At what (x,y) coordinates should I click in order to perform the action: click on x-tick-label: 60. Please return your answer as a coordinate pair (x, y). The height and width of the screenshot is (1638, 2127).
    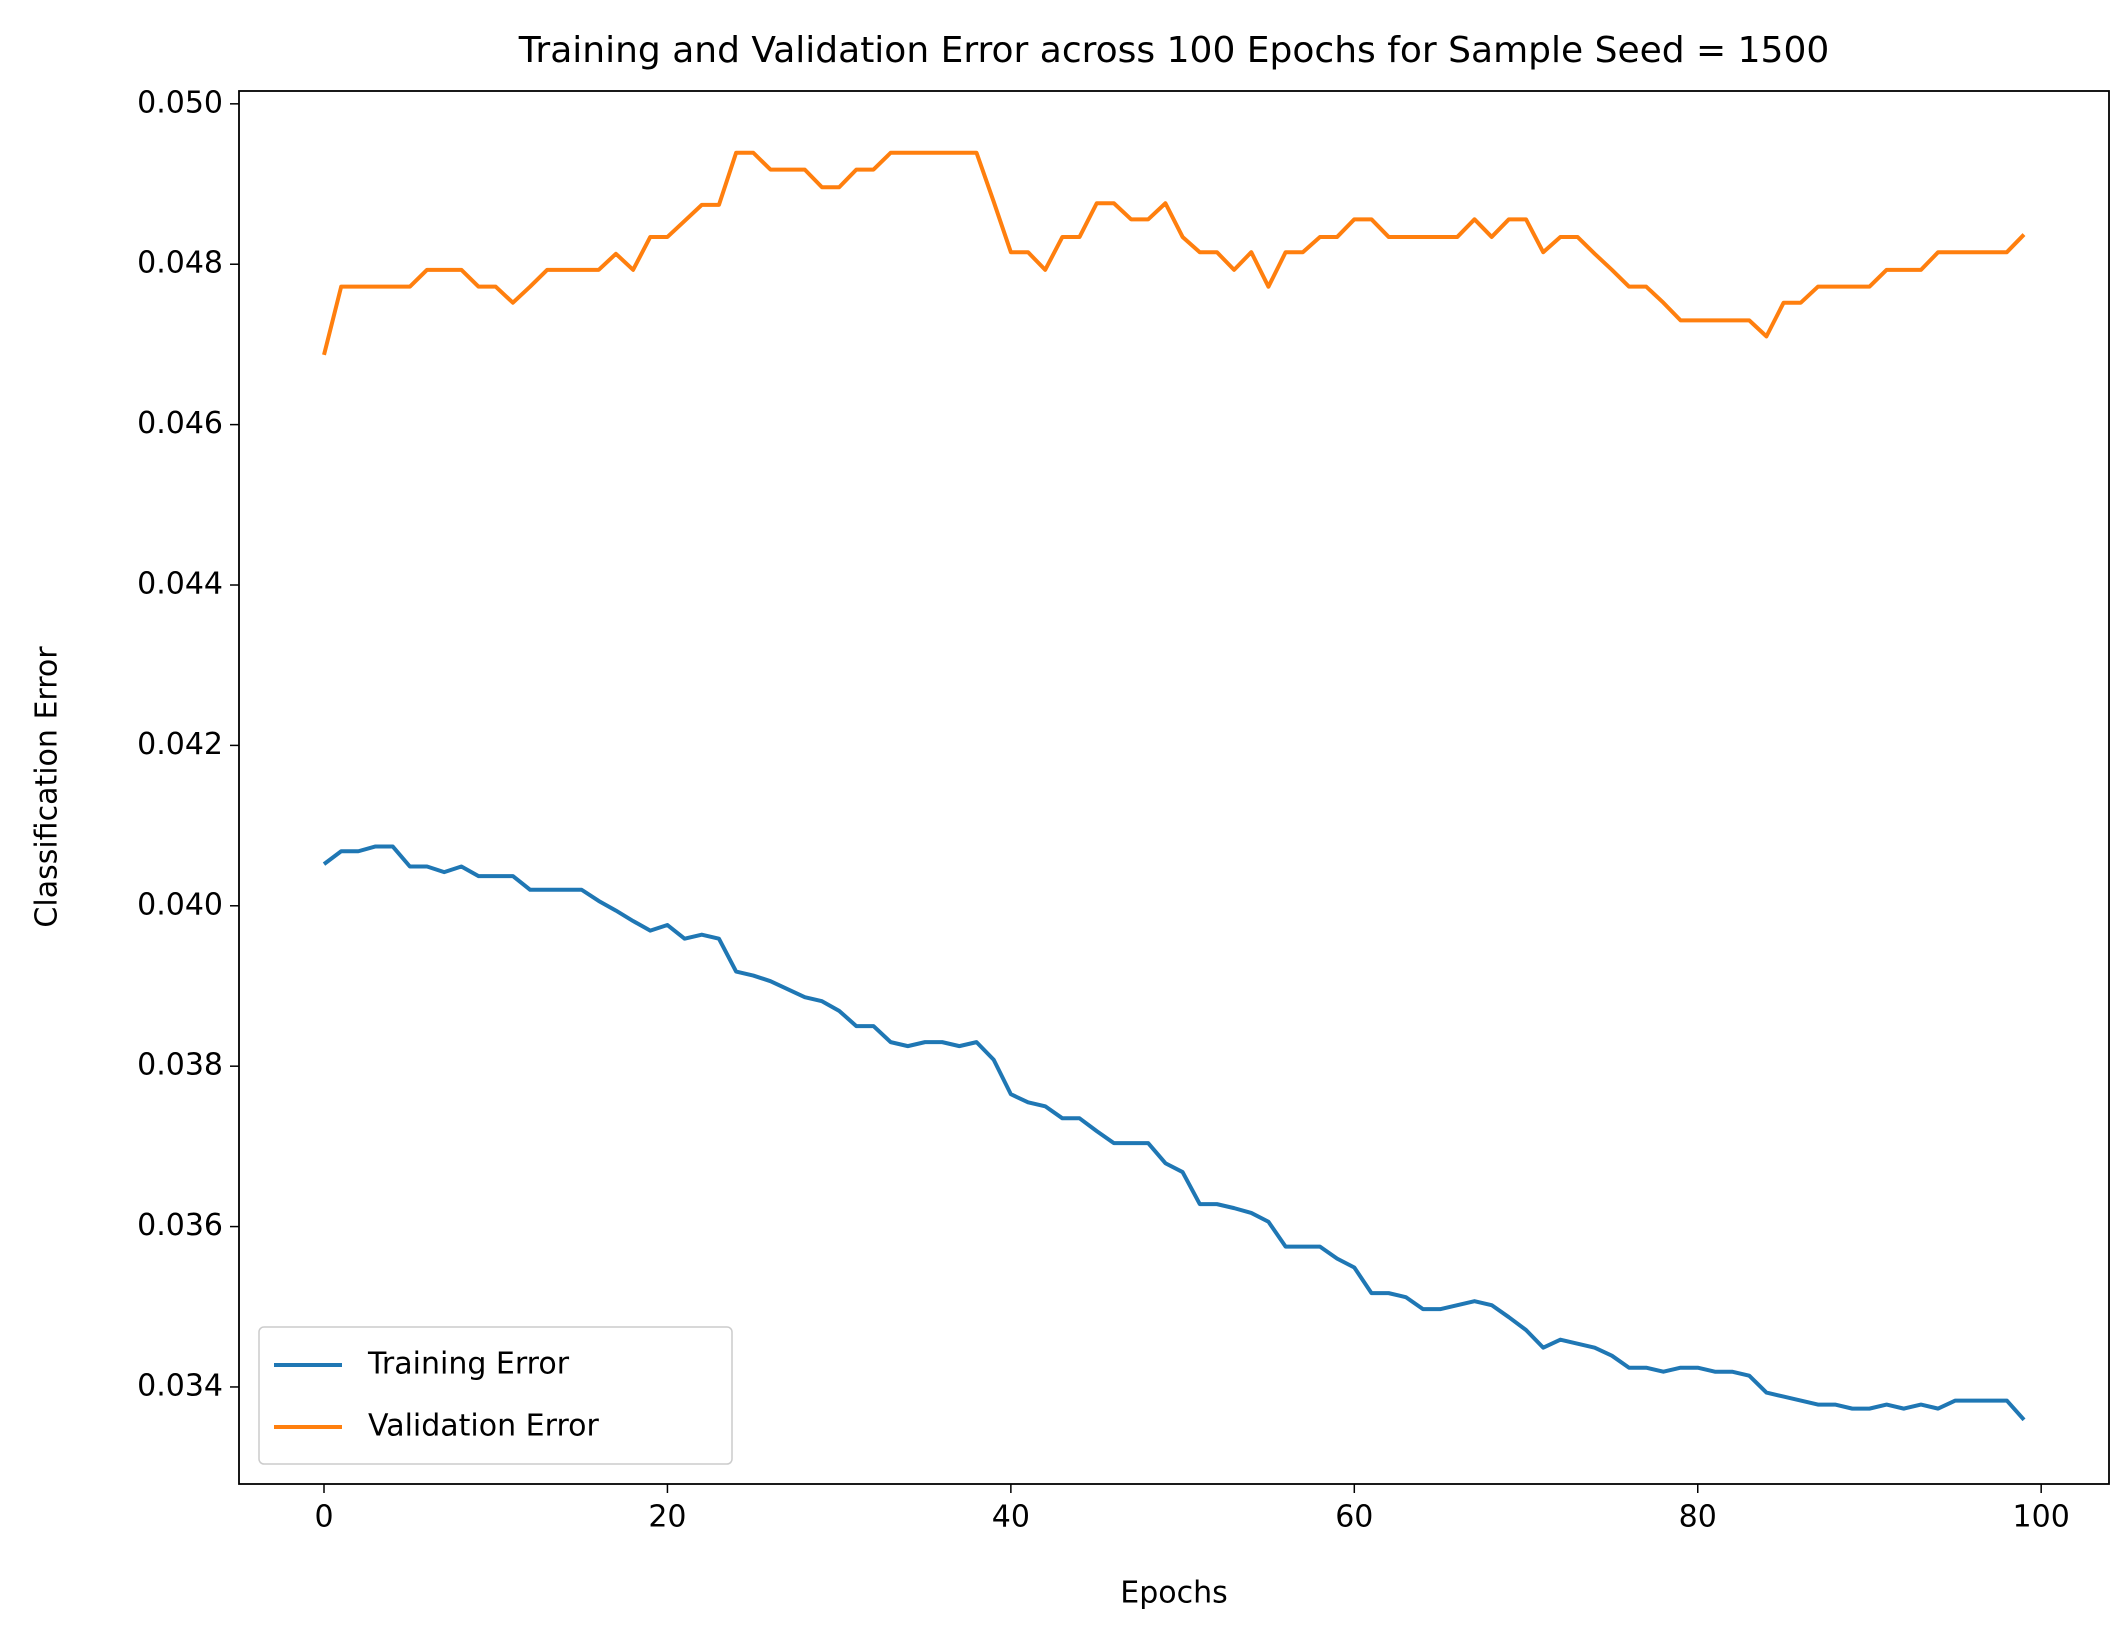
    Looking at the image, I should click on (1354, 1517).